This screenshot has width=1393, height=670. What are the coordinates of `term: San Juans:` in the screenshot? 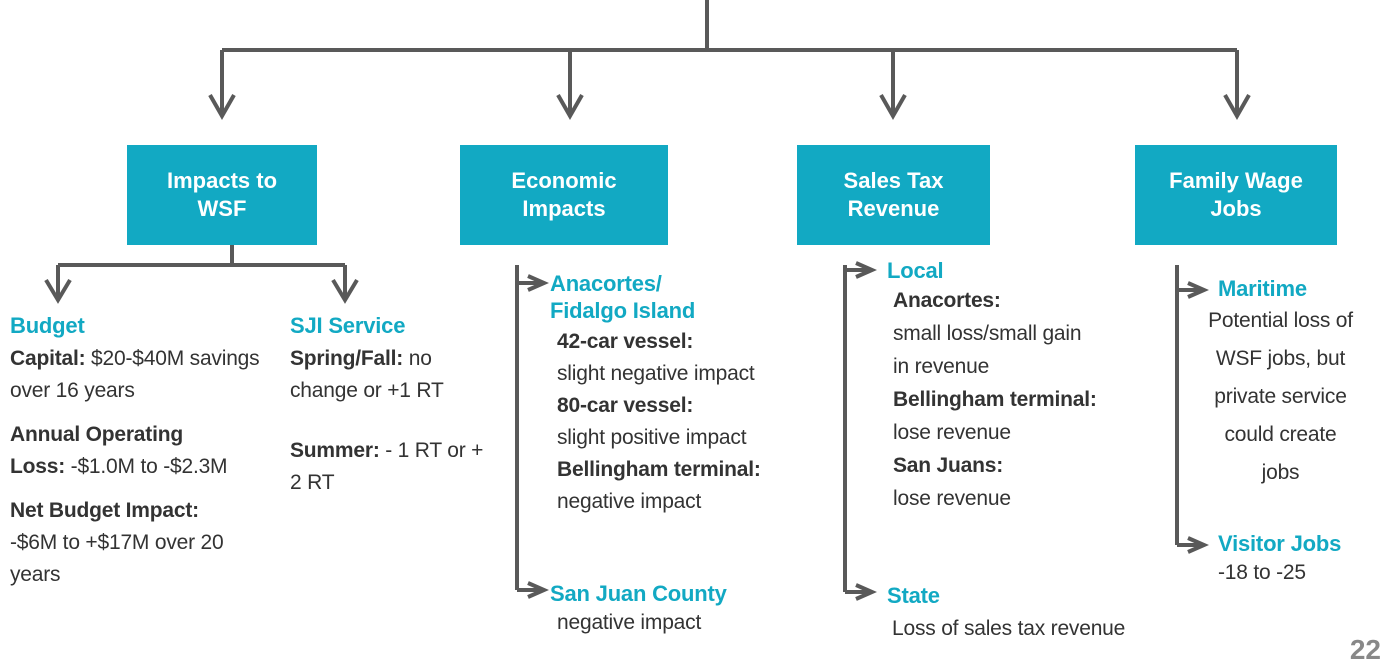 It's located at (948, 465).